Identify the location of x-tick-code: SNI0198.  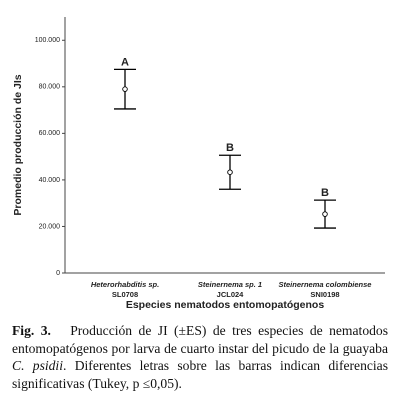
(324, 294).